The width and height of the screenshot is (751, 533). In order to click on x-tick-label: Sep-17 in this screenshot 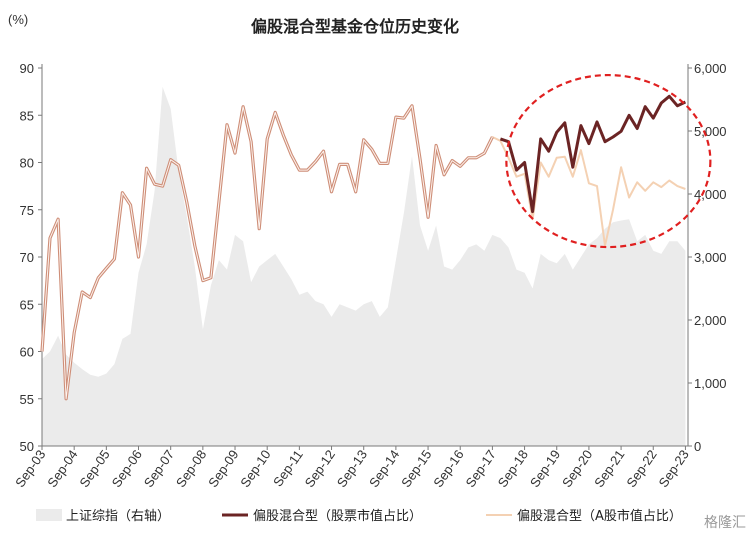, I will do `click(481, 468)`.